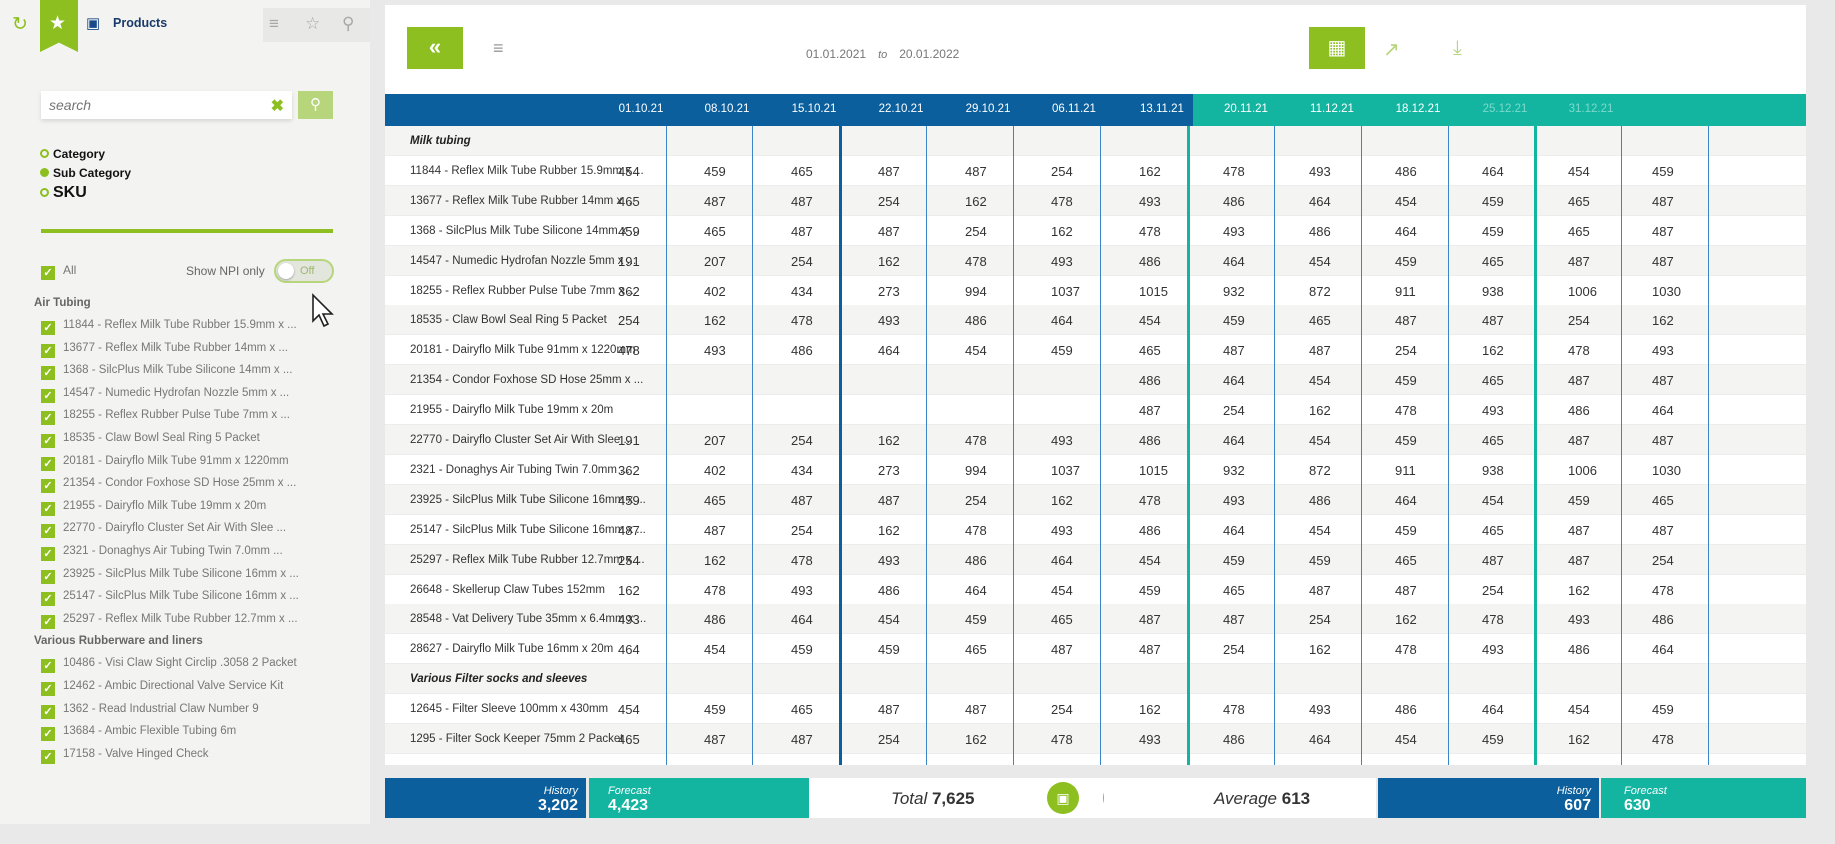 The width and height of the screenshot is (1835, 844). Describe the element at coordinates (150, 711) in the screenshot. I see `sidebar-item: ✓ 1362 - Read Industrial Claw Number 9` at that location.